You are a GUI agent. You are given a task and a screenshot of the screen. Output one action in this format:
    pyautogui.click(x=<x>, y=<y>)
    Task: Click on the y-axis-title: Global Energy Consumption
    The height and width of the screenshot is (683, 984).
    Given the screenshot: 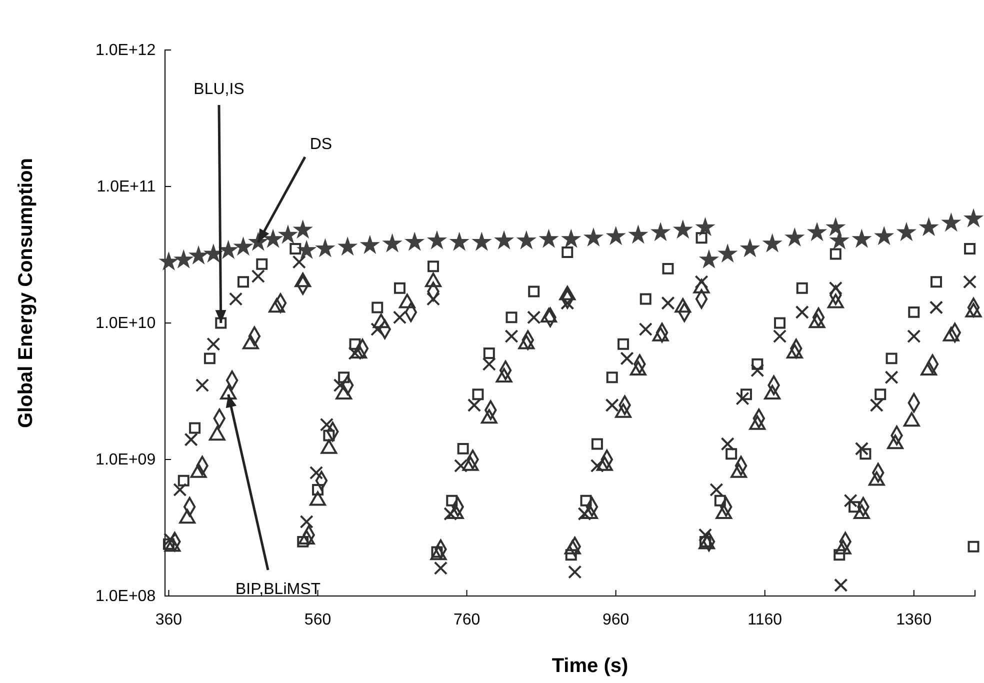 What is the action you would take?
    pyautogui.click(x=26, y=293)
    